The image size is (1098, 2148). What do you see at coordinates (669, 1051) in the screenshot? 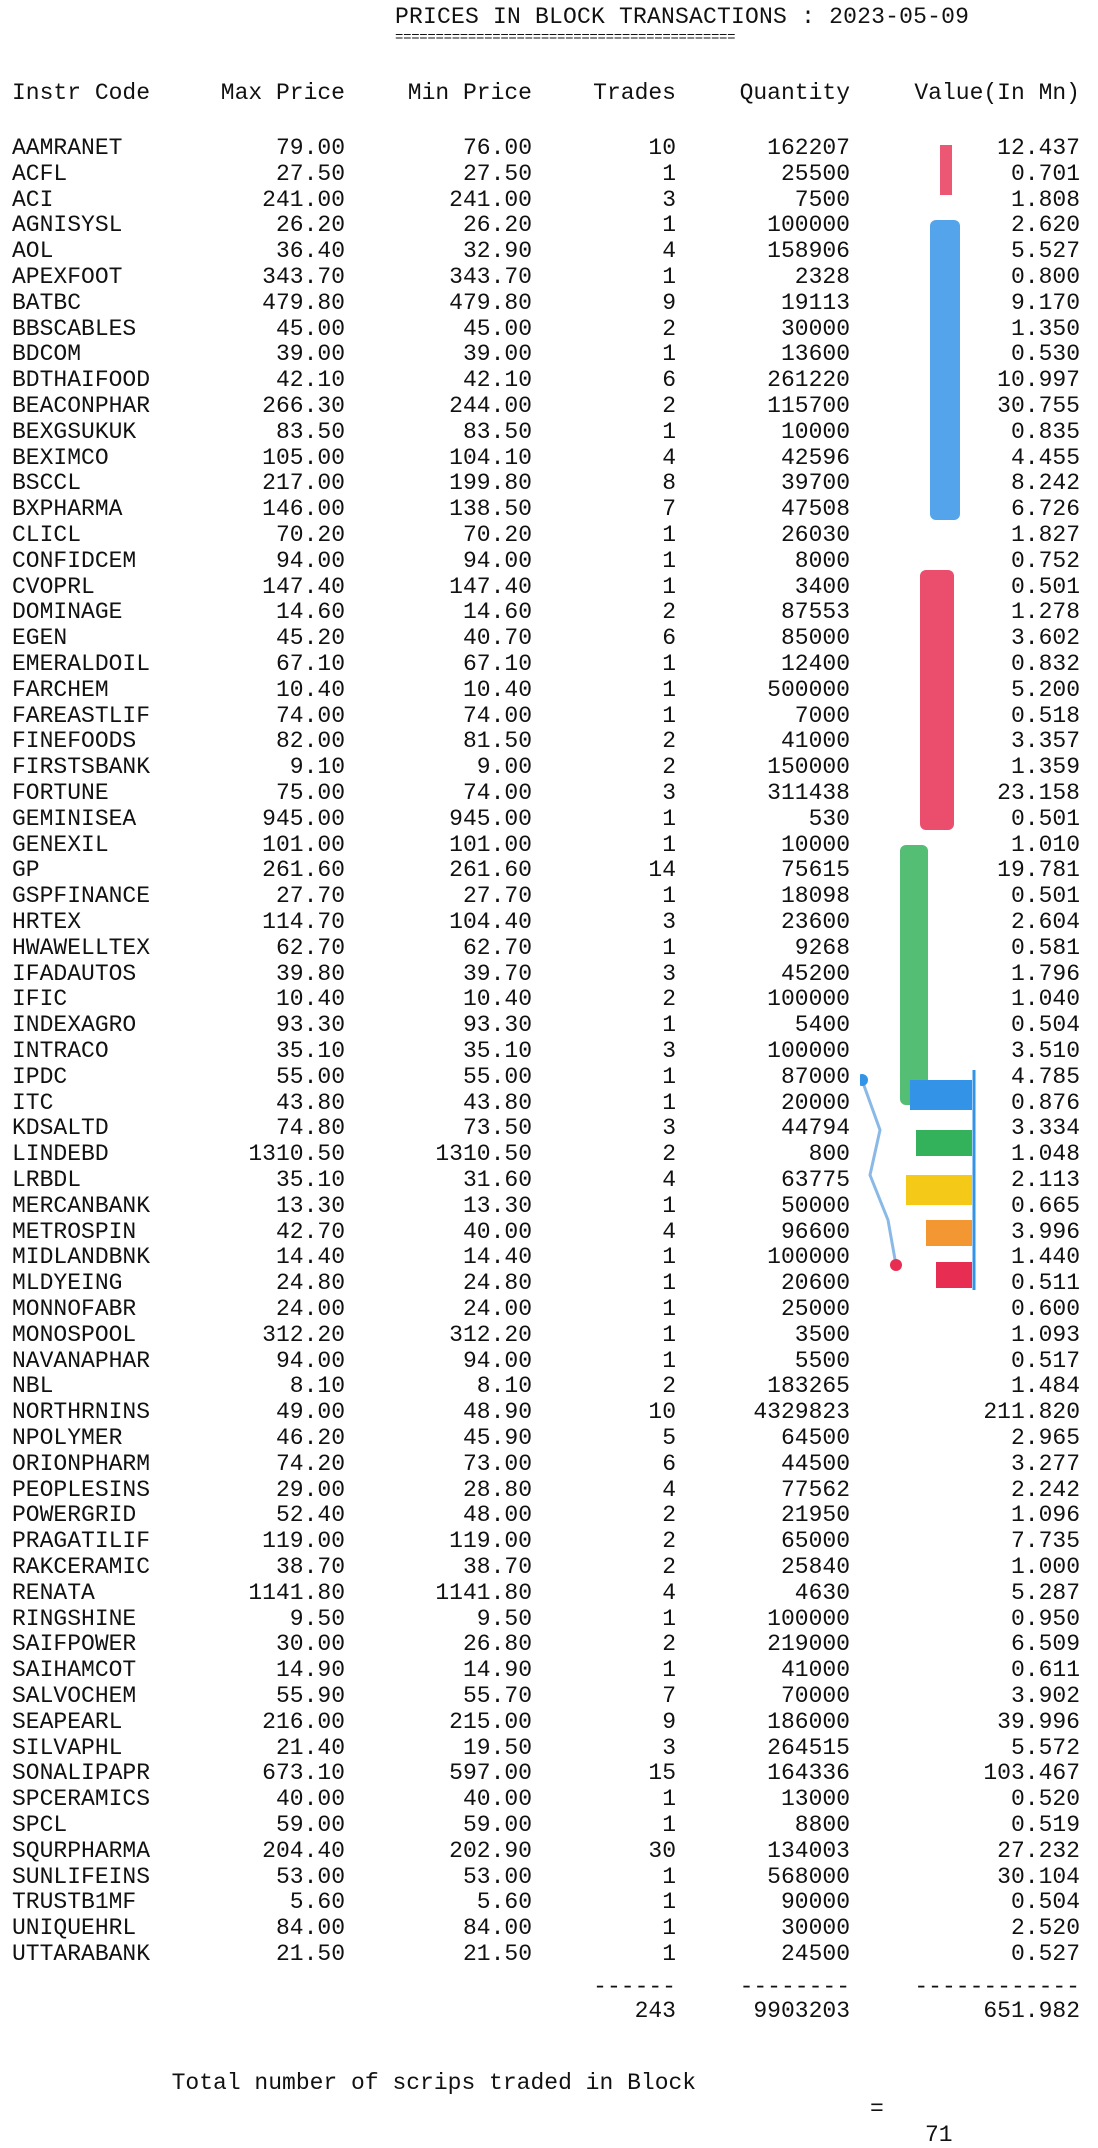
I see `cell-trades: 3` at bounding box center [669, 1051].